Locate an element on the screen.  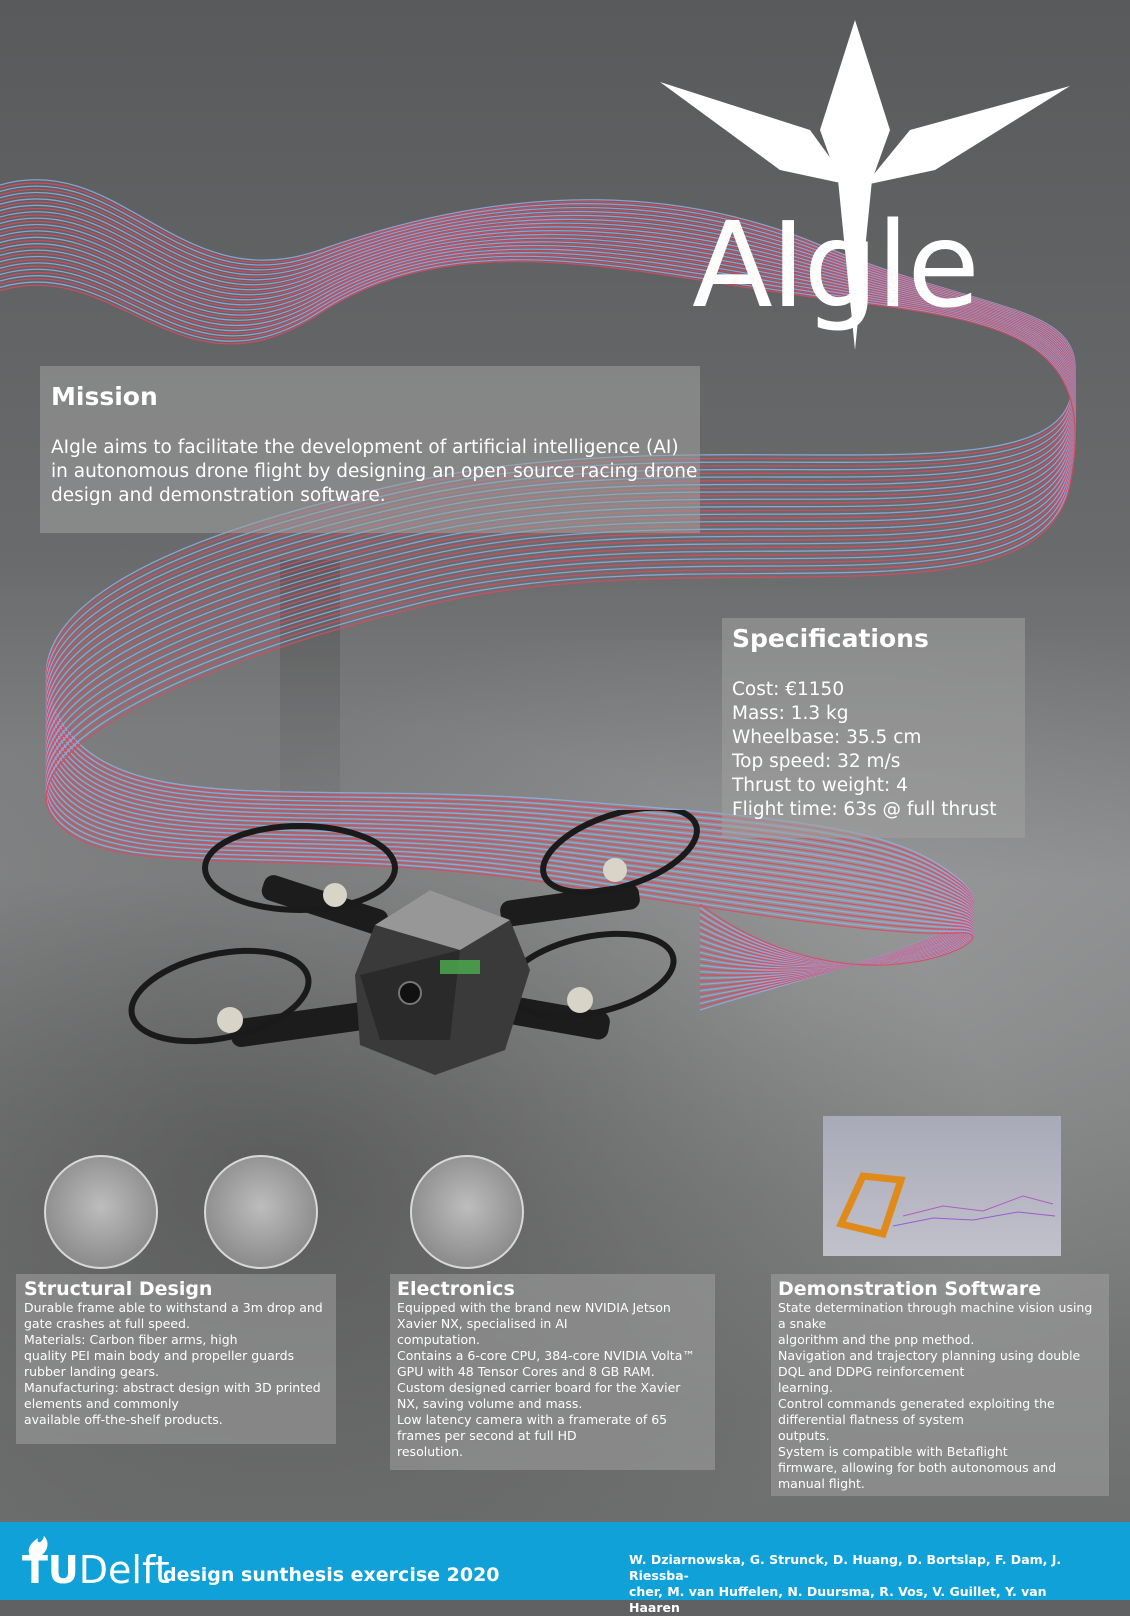
footer-title: design sunthesis exercise 2020 is located at coordinates (331, 1575).